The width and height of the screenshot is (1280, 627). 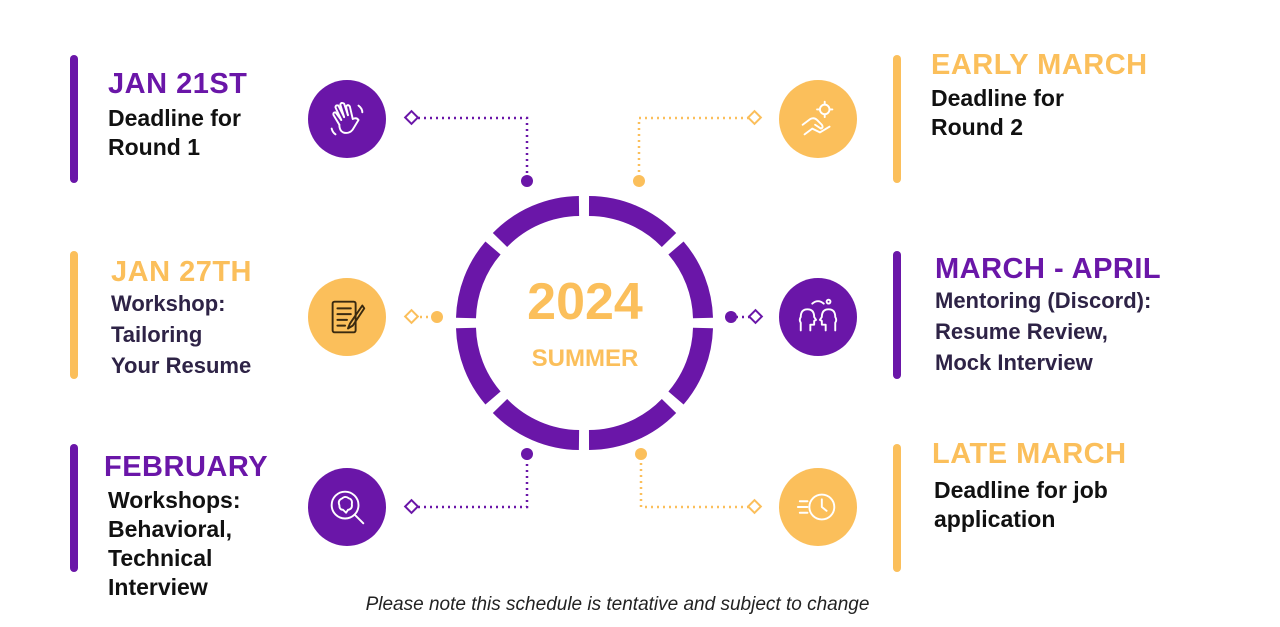 I want to click on milestone-line: Resume Review,, so click(x=1021, y=331).